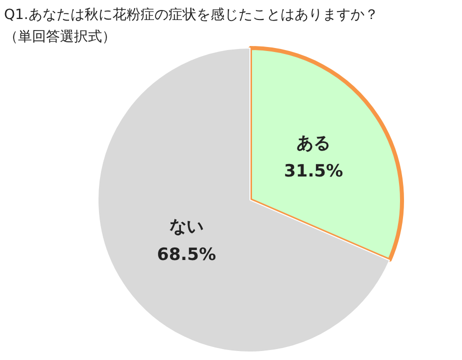  What do you see at coordinates (313, 144) in the screenshot?
I see `slice-label: ある` at bounding box center [313, 144].